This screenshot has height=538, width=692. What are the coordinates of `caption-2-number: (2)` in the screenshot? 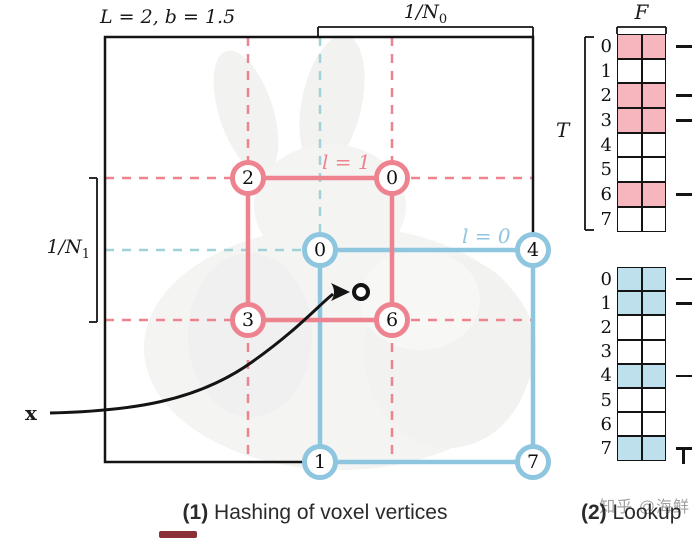 It's located at (594, 512).